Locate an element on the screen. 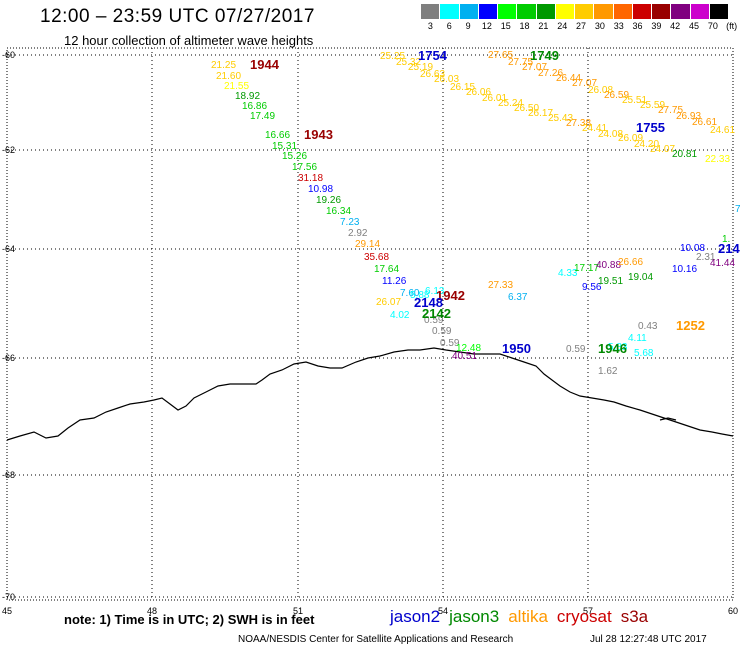 The height and width of the screenshot is (650, 740). swh-value: 4.33 is located at coordinates (568, 273).